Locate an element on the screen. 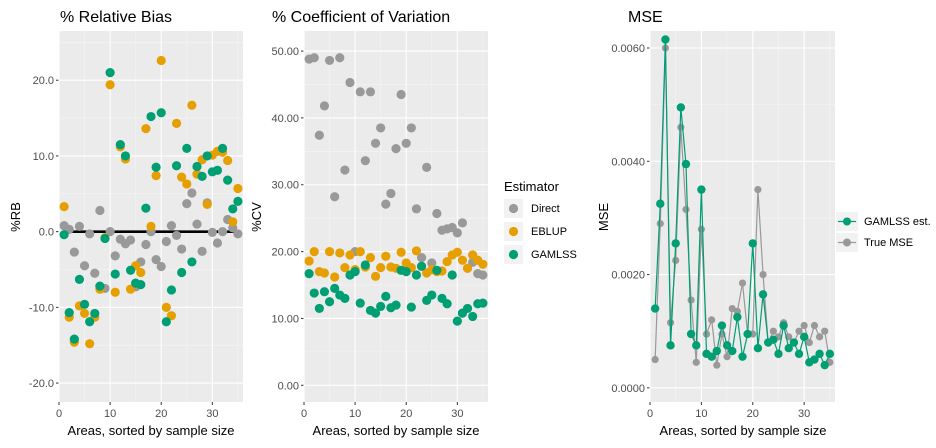  cv-ylabel: %CV is located at coordinates (256, 217).